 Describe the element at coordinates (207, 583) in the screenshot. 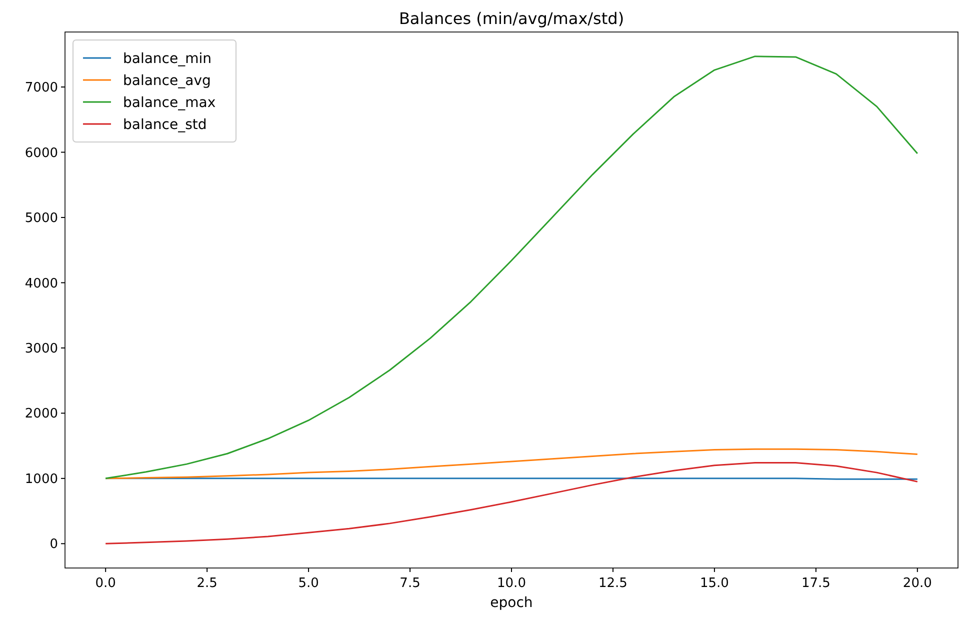

I see `x-tick-label: 2.5` at that location.